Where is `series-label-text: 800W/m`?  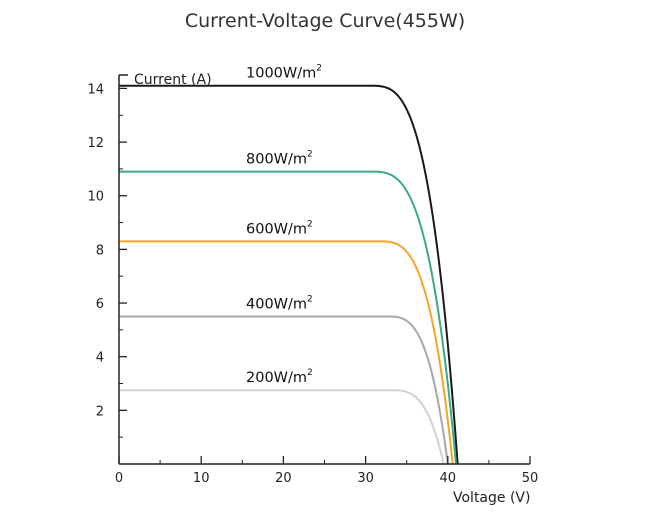
series-label-text: 800W/m is located at coordinates (276, 160).